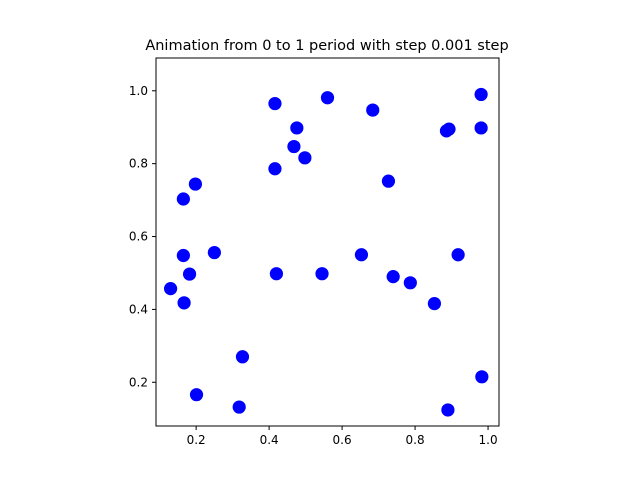 The image size is (640, 484). What do you see at coordinates (415, 440) in the screenshot?
I see `x-tick-label: 0.8` at bounding box center [415, 440].